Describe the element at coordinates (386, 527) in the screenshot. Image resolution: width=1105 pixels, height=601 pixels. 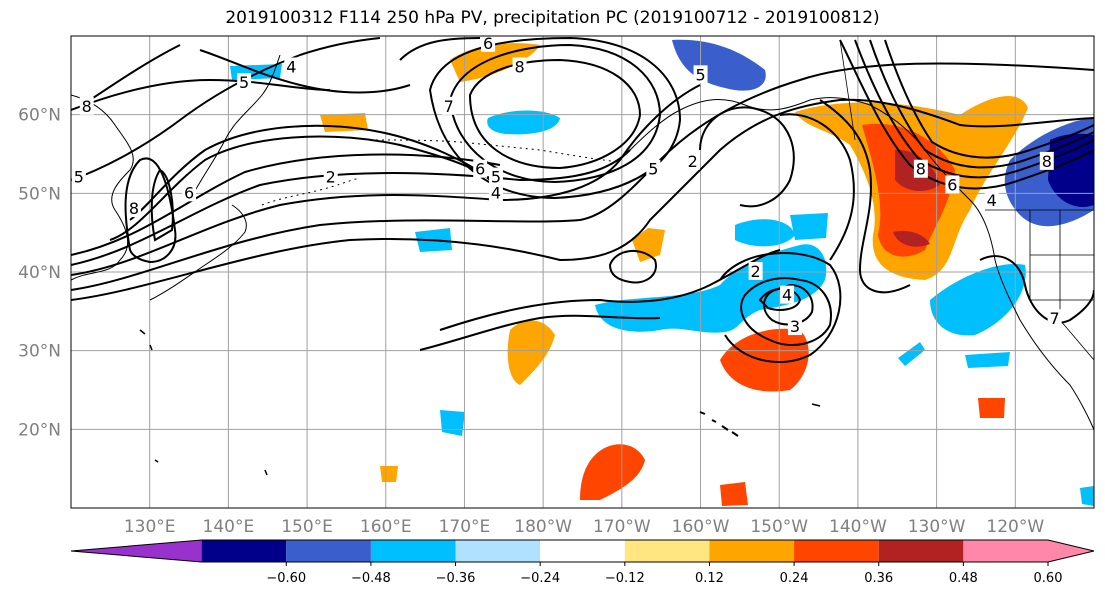
I see `longitude-tick-label: 160°E` at that location.